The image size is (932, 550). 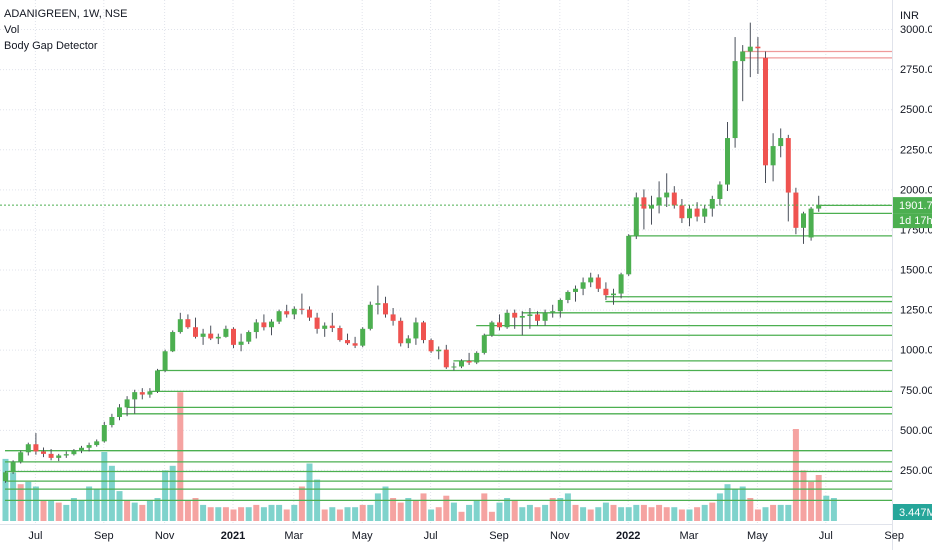 I want to click on last-price-badge: 1901.70 1d 17h, so click(x=912, y=213).